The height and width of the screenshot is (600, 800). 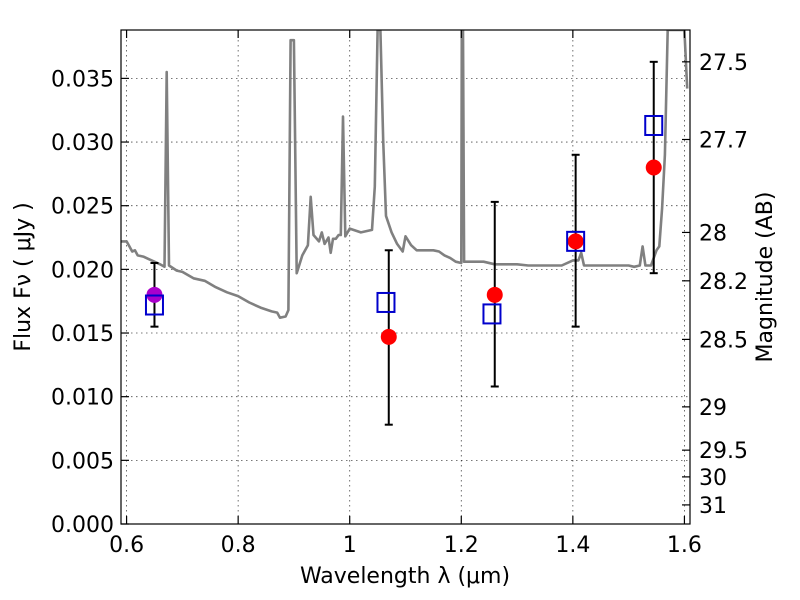 What do you see at coordinates (723, 140) in the screenshot?
I see `magnitude-tick-label: 27.7` at bounding box center [723, 140].